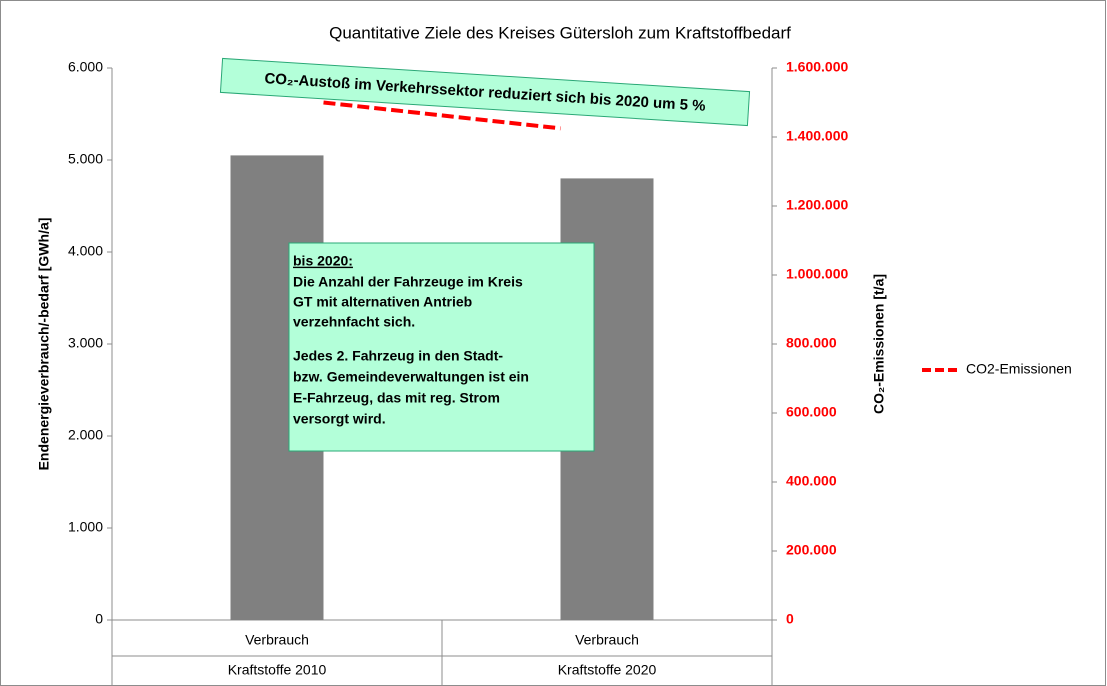 This screenshot has width=1107, height=686. What do you see at coordinates (817, 205) in the screenshot?
I see `y2-tick-label: 1.200.000` at bounding box center [817, 205].